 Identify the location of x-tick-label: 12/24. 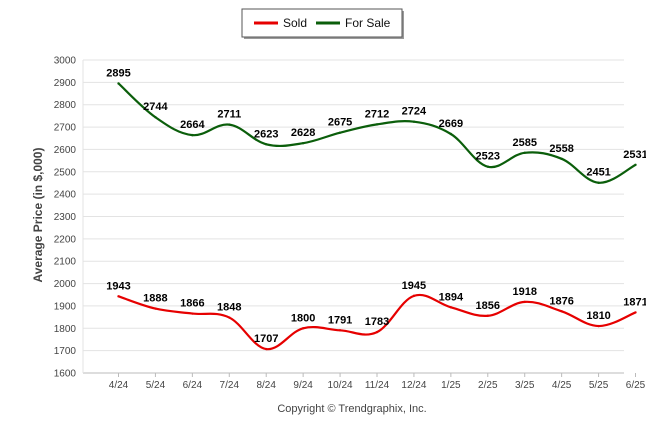
(413, 385).